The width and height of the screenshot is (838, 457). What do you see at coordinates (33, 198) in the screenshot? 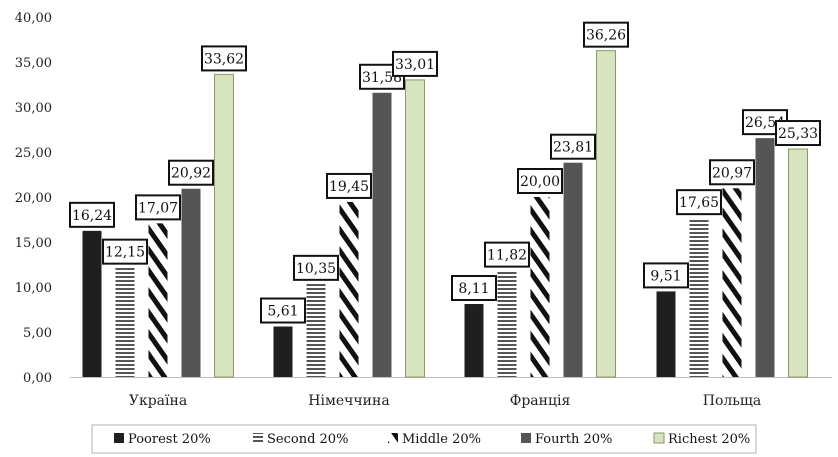
I see `y-tick-label: 20,00` at bounding box center [33, 198].